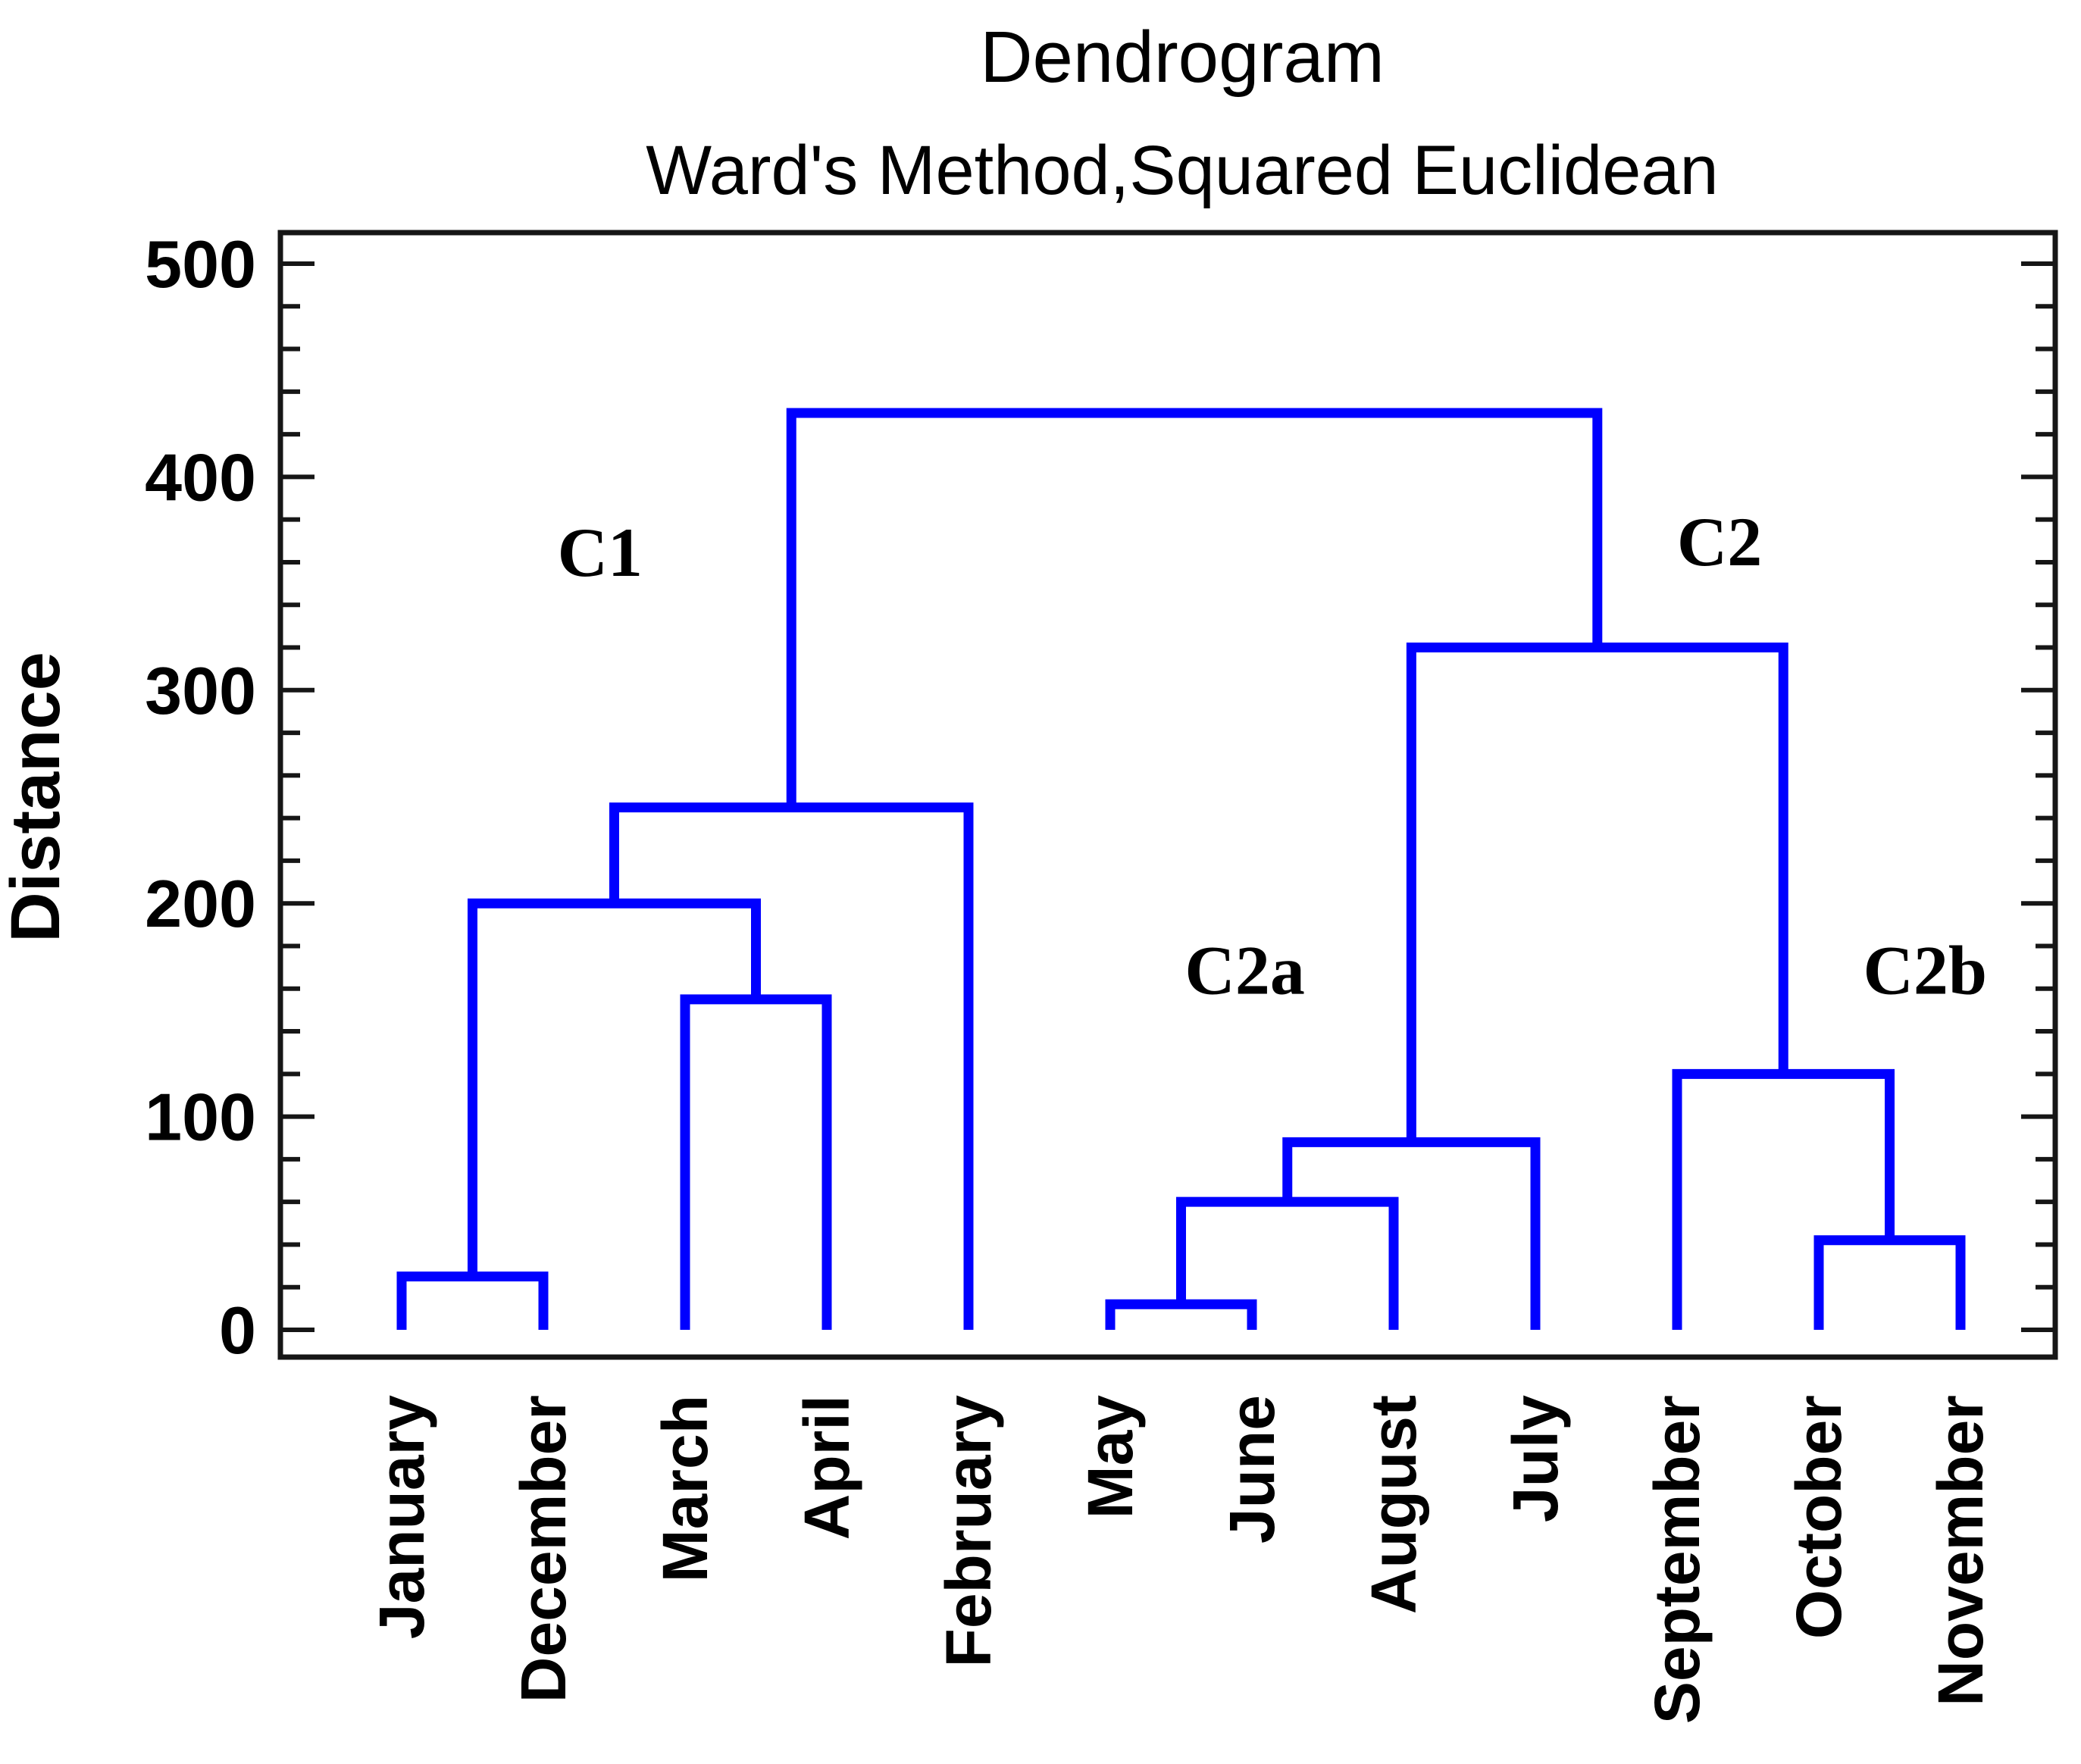  I want to click on merge-link-m9, so click(1597, 893).